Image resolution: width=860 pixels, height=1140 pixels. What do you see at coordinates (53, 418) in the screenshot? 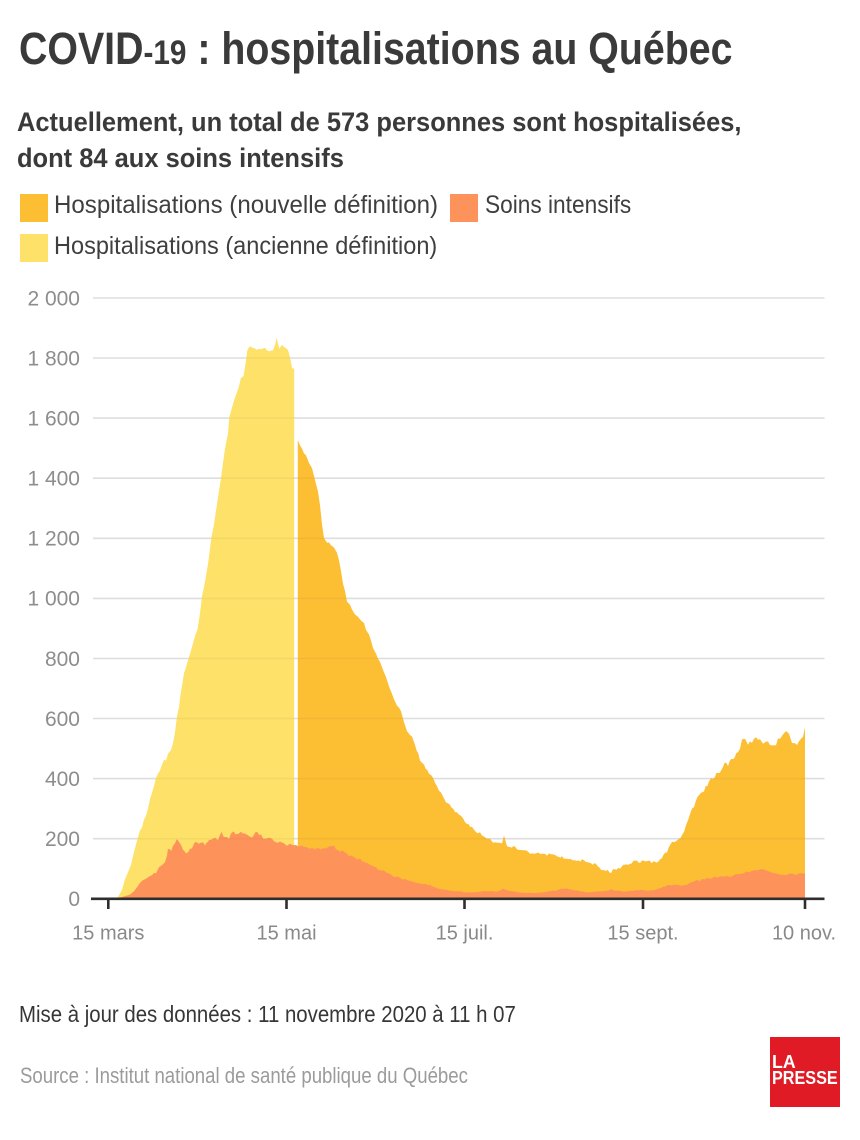
I see `svg-text: 1 600` at bounding box center [53, 418].